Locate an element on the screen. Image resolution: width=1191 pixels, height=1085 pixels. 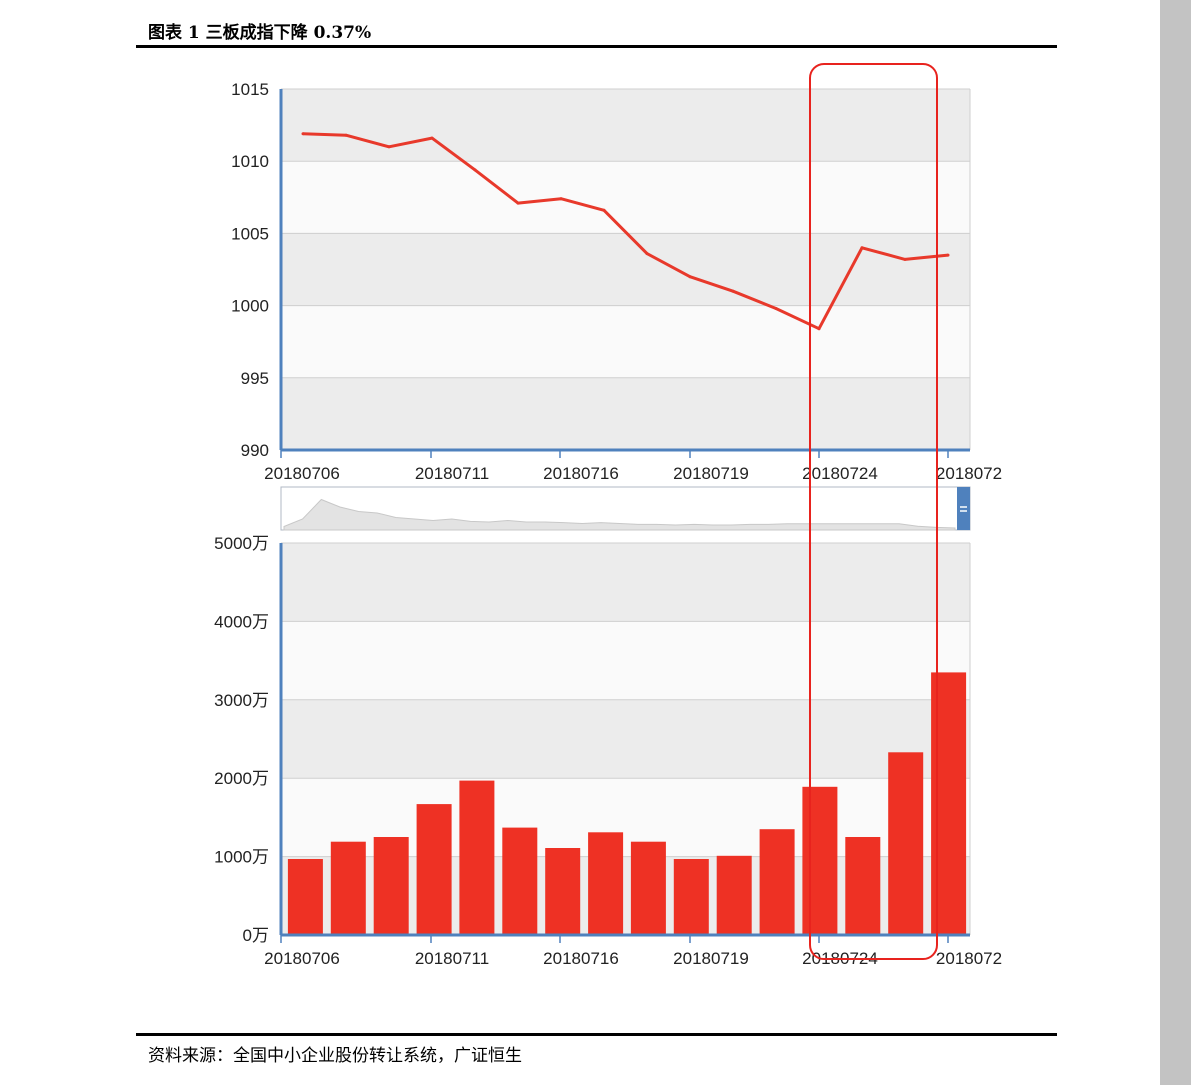
line-y-tick-label: 1010 is located at coordinates (250, 161).